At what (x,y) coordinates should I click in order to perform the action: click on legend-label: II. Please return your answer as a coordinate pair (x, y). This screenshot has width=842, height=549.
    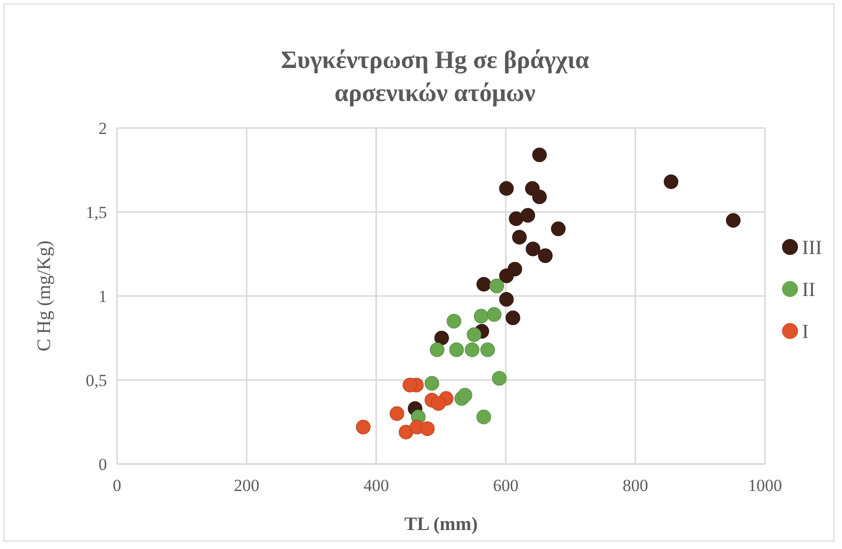
    Looking at the image, I should click on (809, 290).